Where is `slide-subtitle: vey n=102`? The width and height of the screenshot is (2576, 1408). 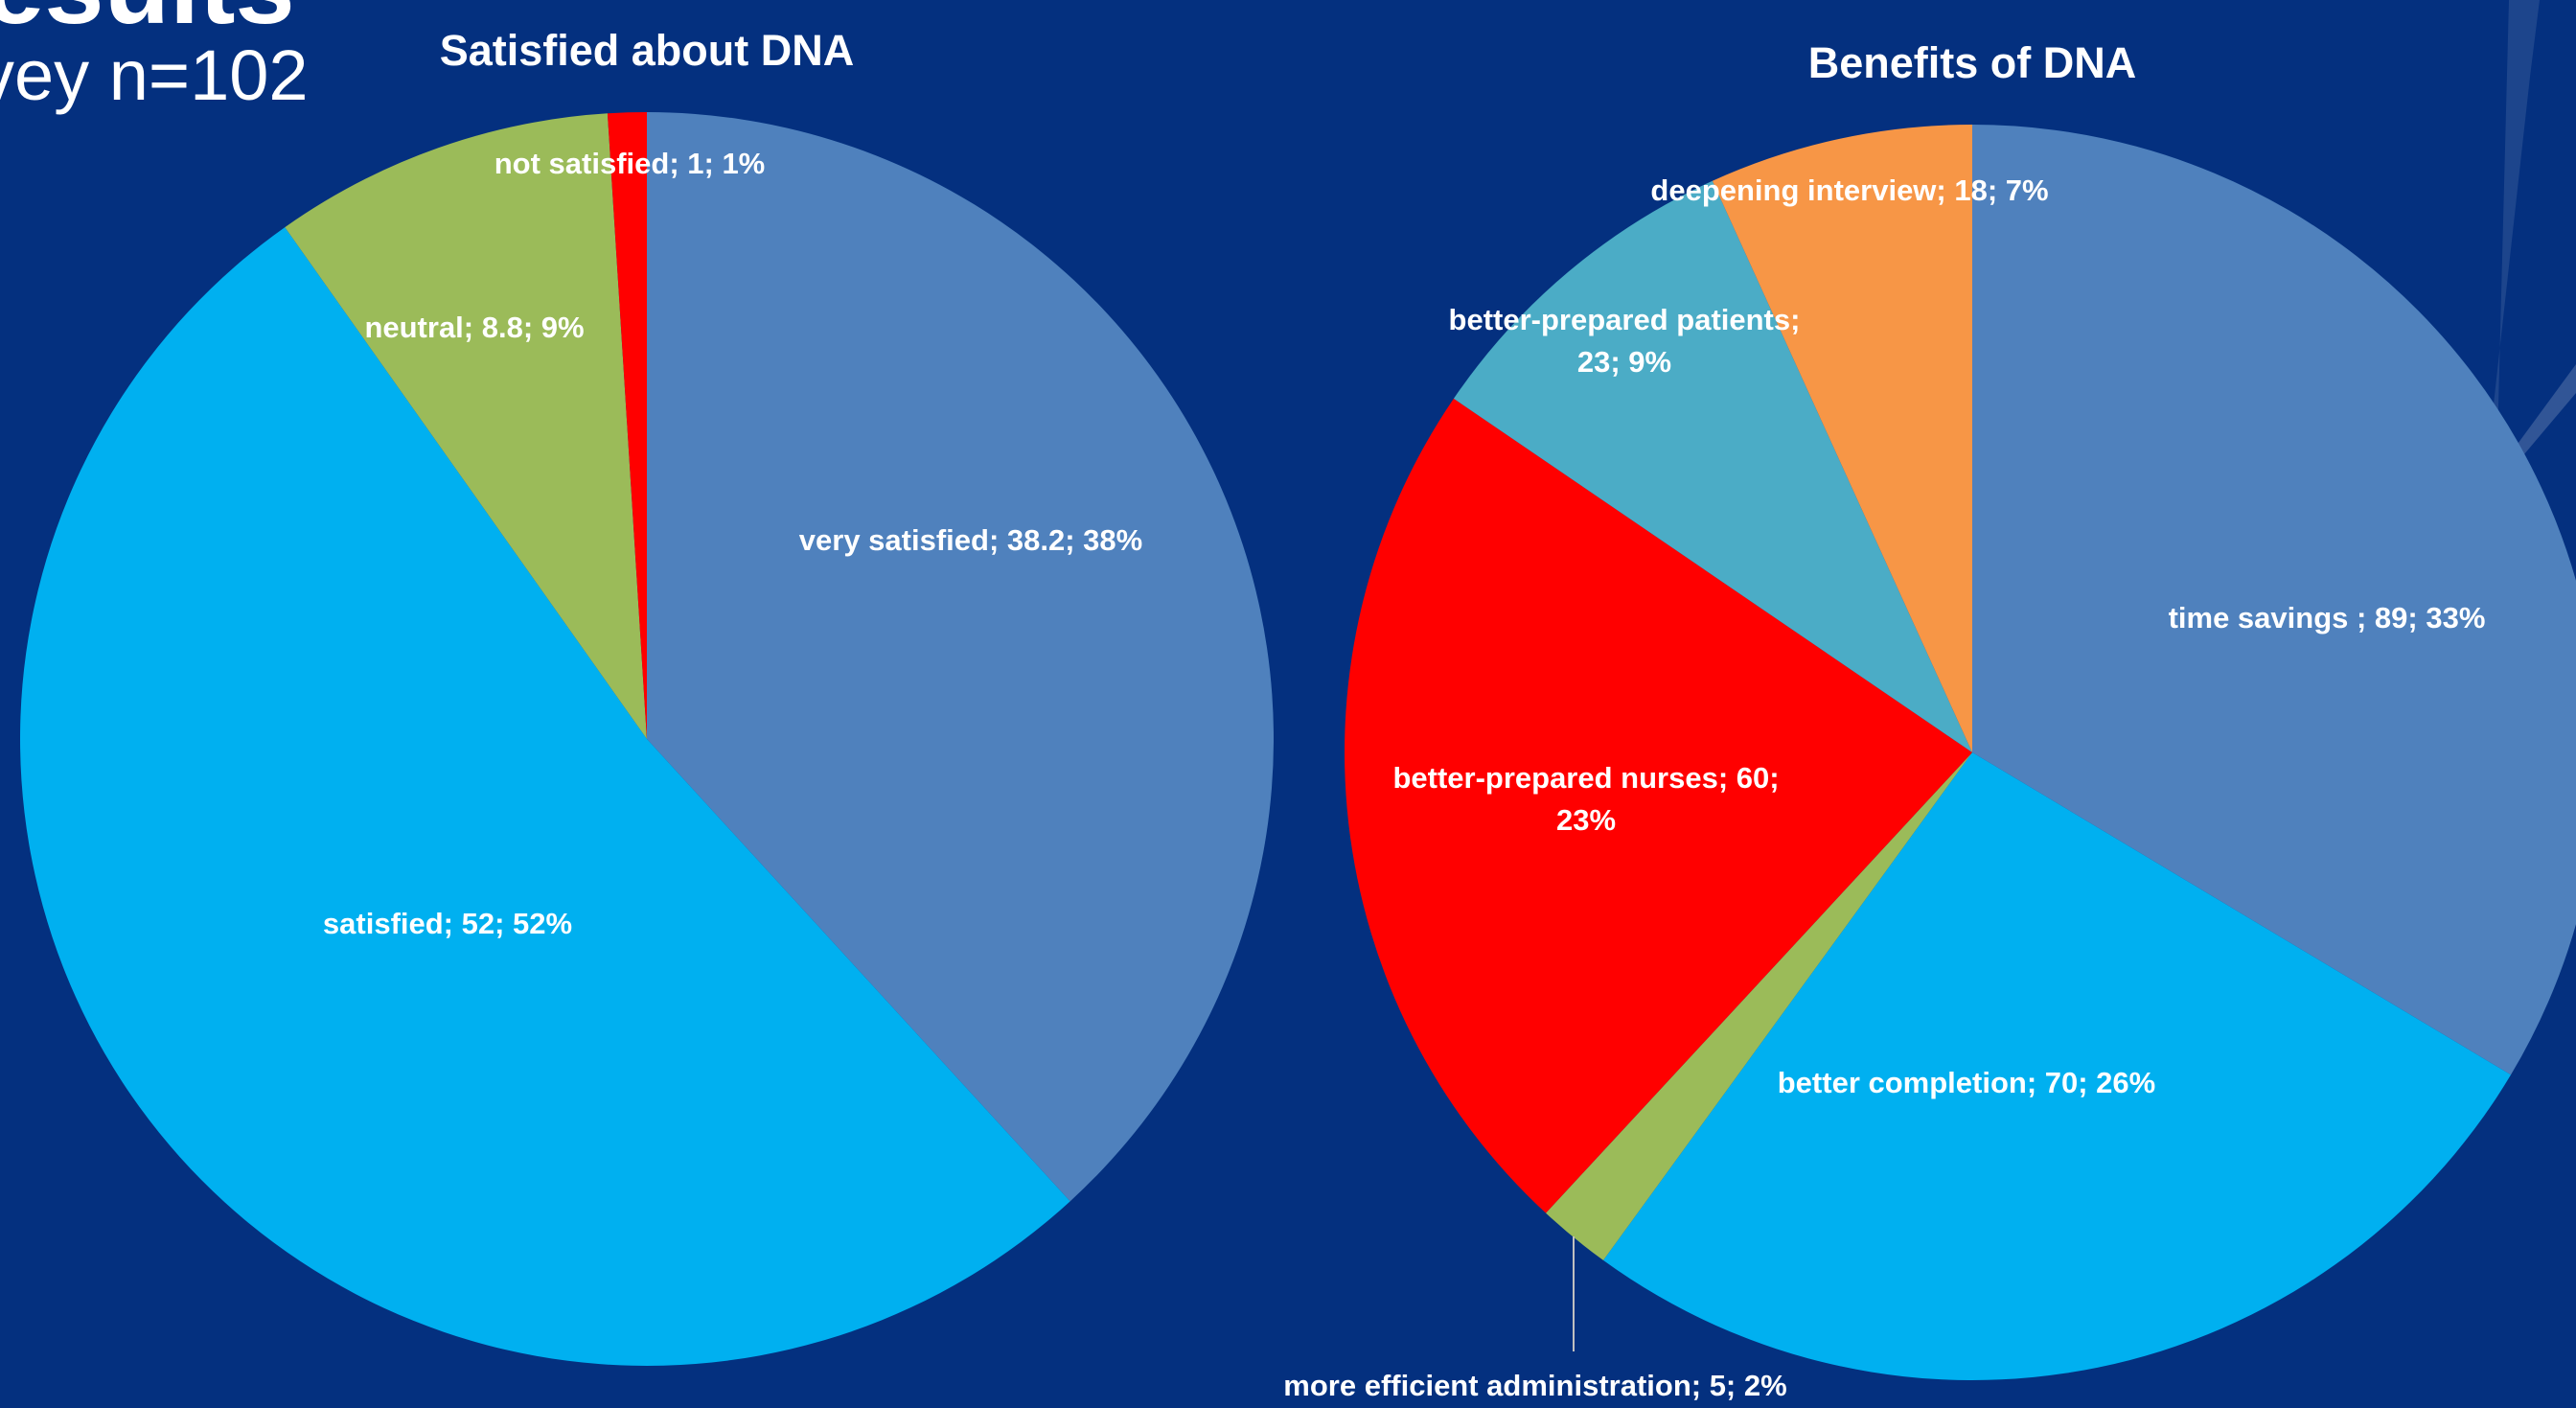
slide-subtitle: vey n=102 is located at coordinates (154, 75).